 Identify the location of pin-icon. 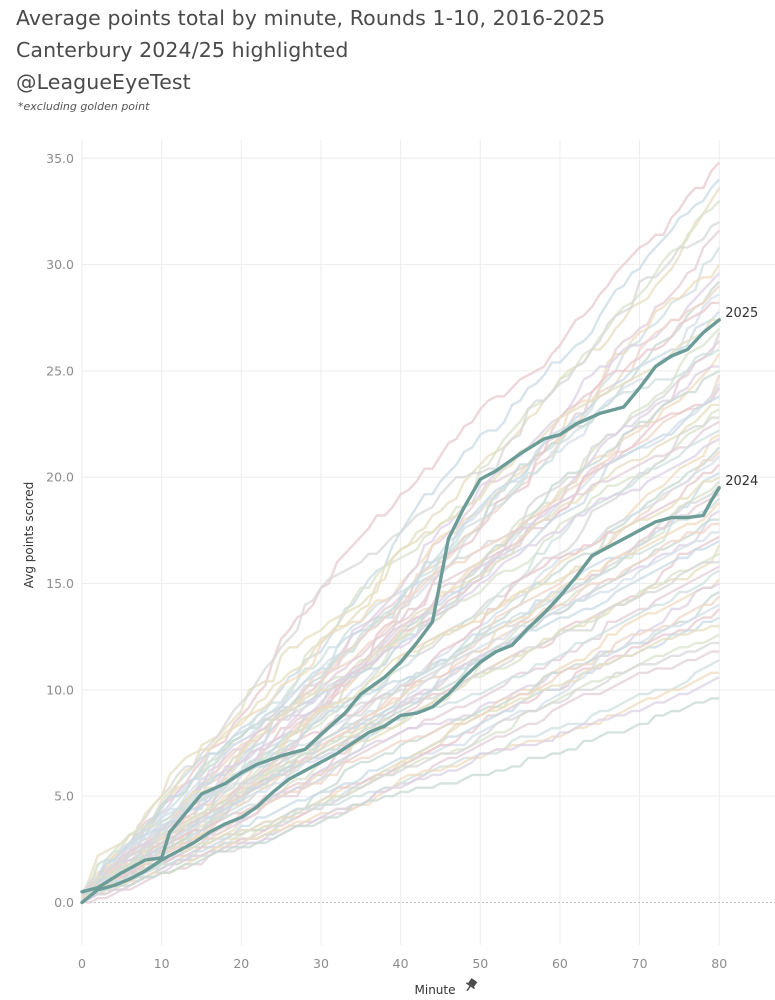
(471, 985).